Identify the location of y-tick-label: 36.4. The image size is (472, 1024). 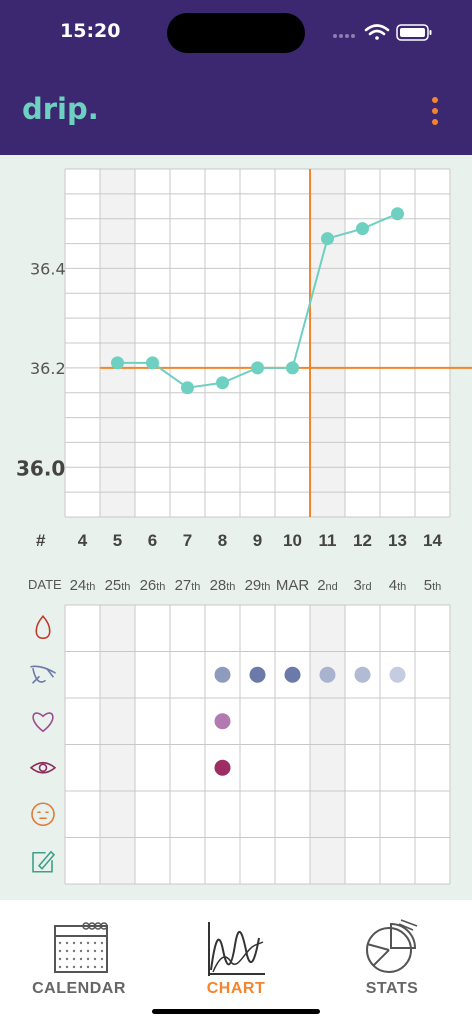
(48, 268).